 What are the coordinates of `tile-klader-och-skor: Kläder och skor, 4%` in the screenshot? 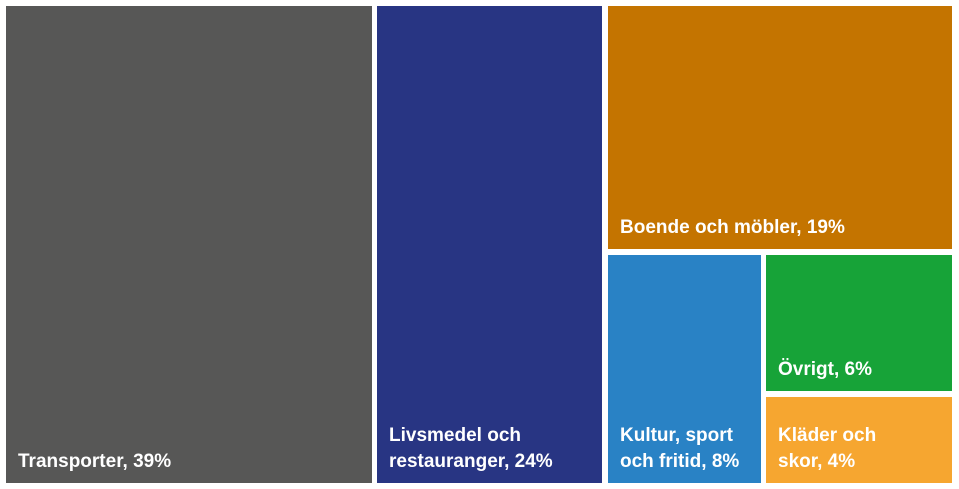 It's located at (859, 440).